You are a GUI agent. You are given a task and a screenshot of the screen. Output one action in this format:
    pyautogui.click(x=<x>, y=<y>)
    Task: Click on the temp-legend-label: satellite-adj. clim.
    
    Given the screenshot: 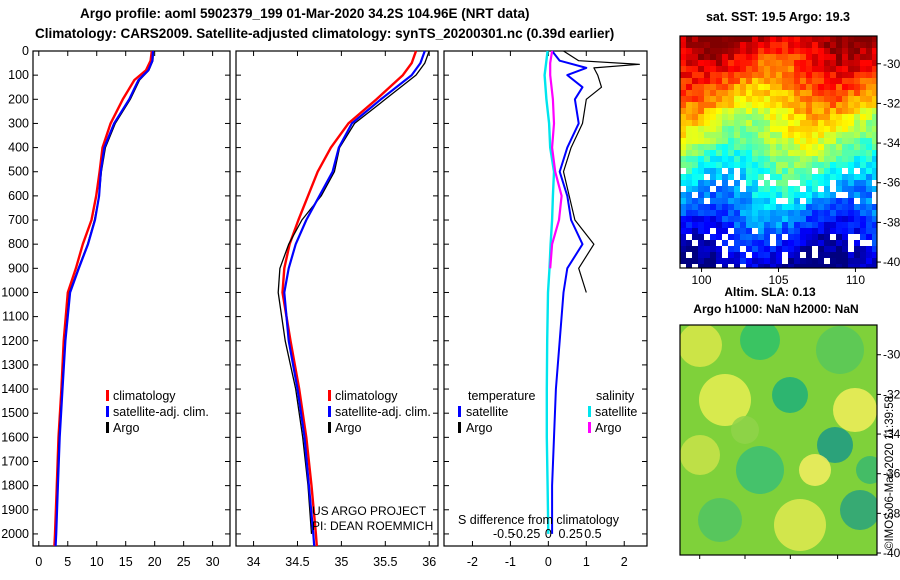 What is the action you would take?
    pyautogui.click(x=161, y=412)
    